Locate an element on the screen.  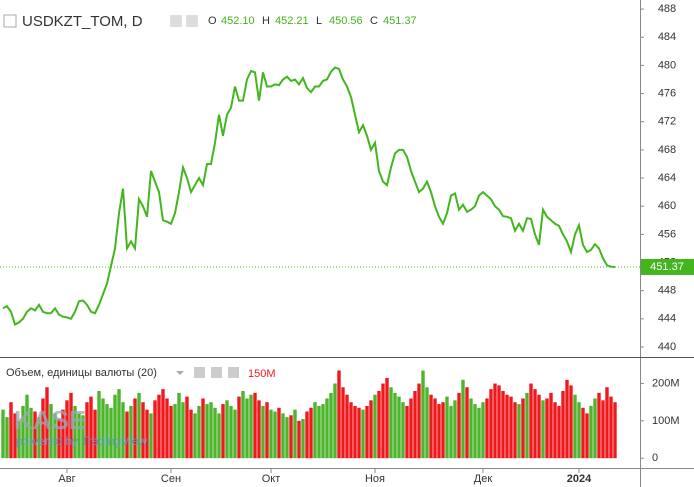
x-tick-label: Авг is located at coordinates (66, 479).